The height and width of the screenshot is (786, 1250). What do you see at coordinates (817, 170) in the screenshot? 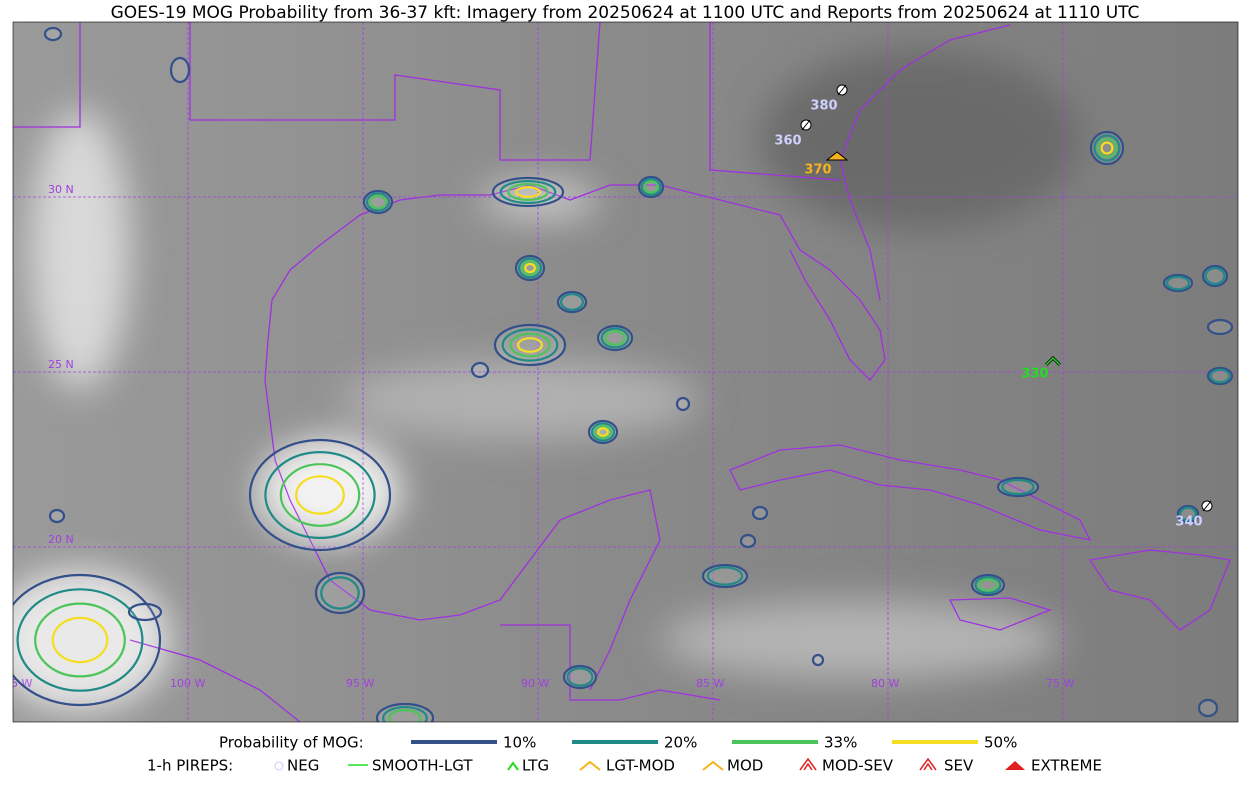
I see `pirep-altitude: 370` at bounding box center [817, 170].